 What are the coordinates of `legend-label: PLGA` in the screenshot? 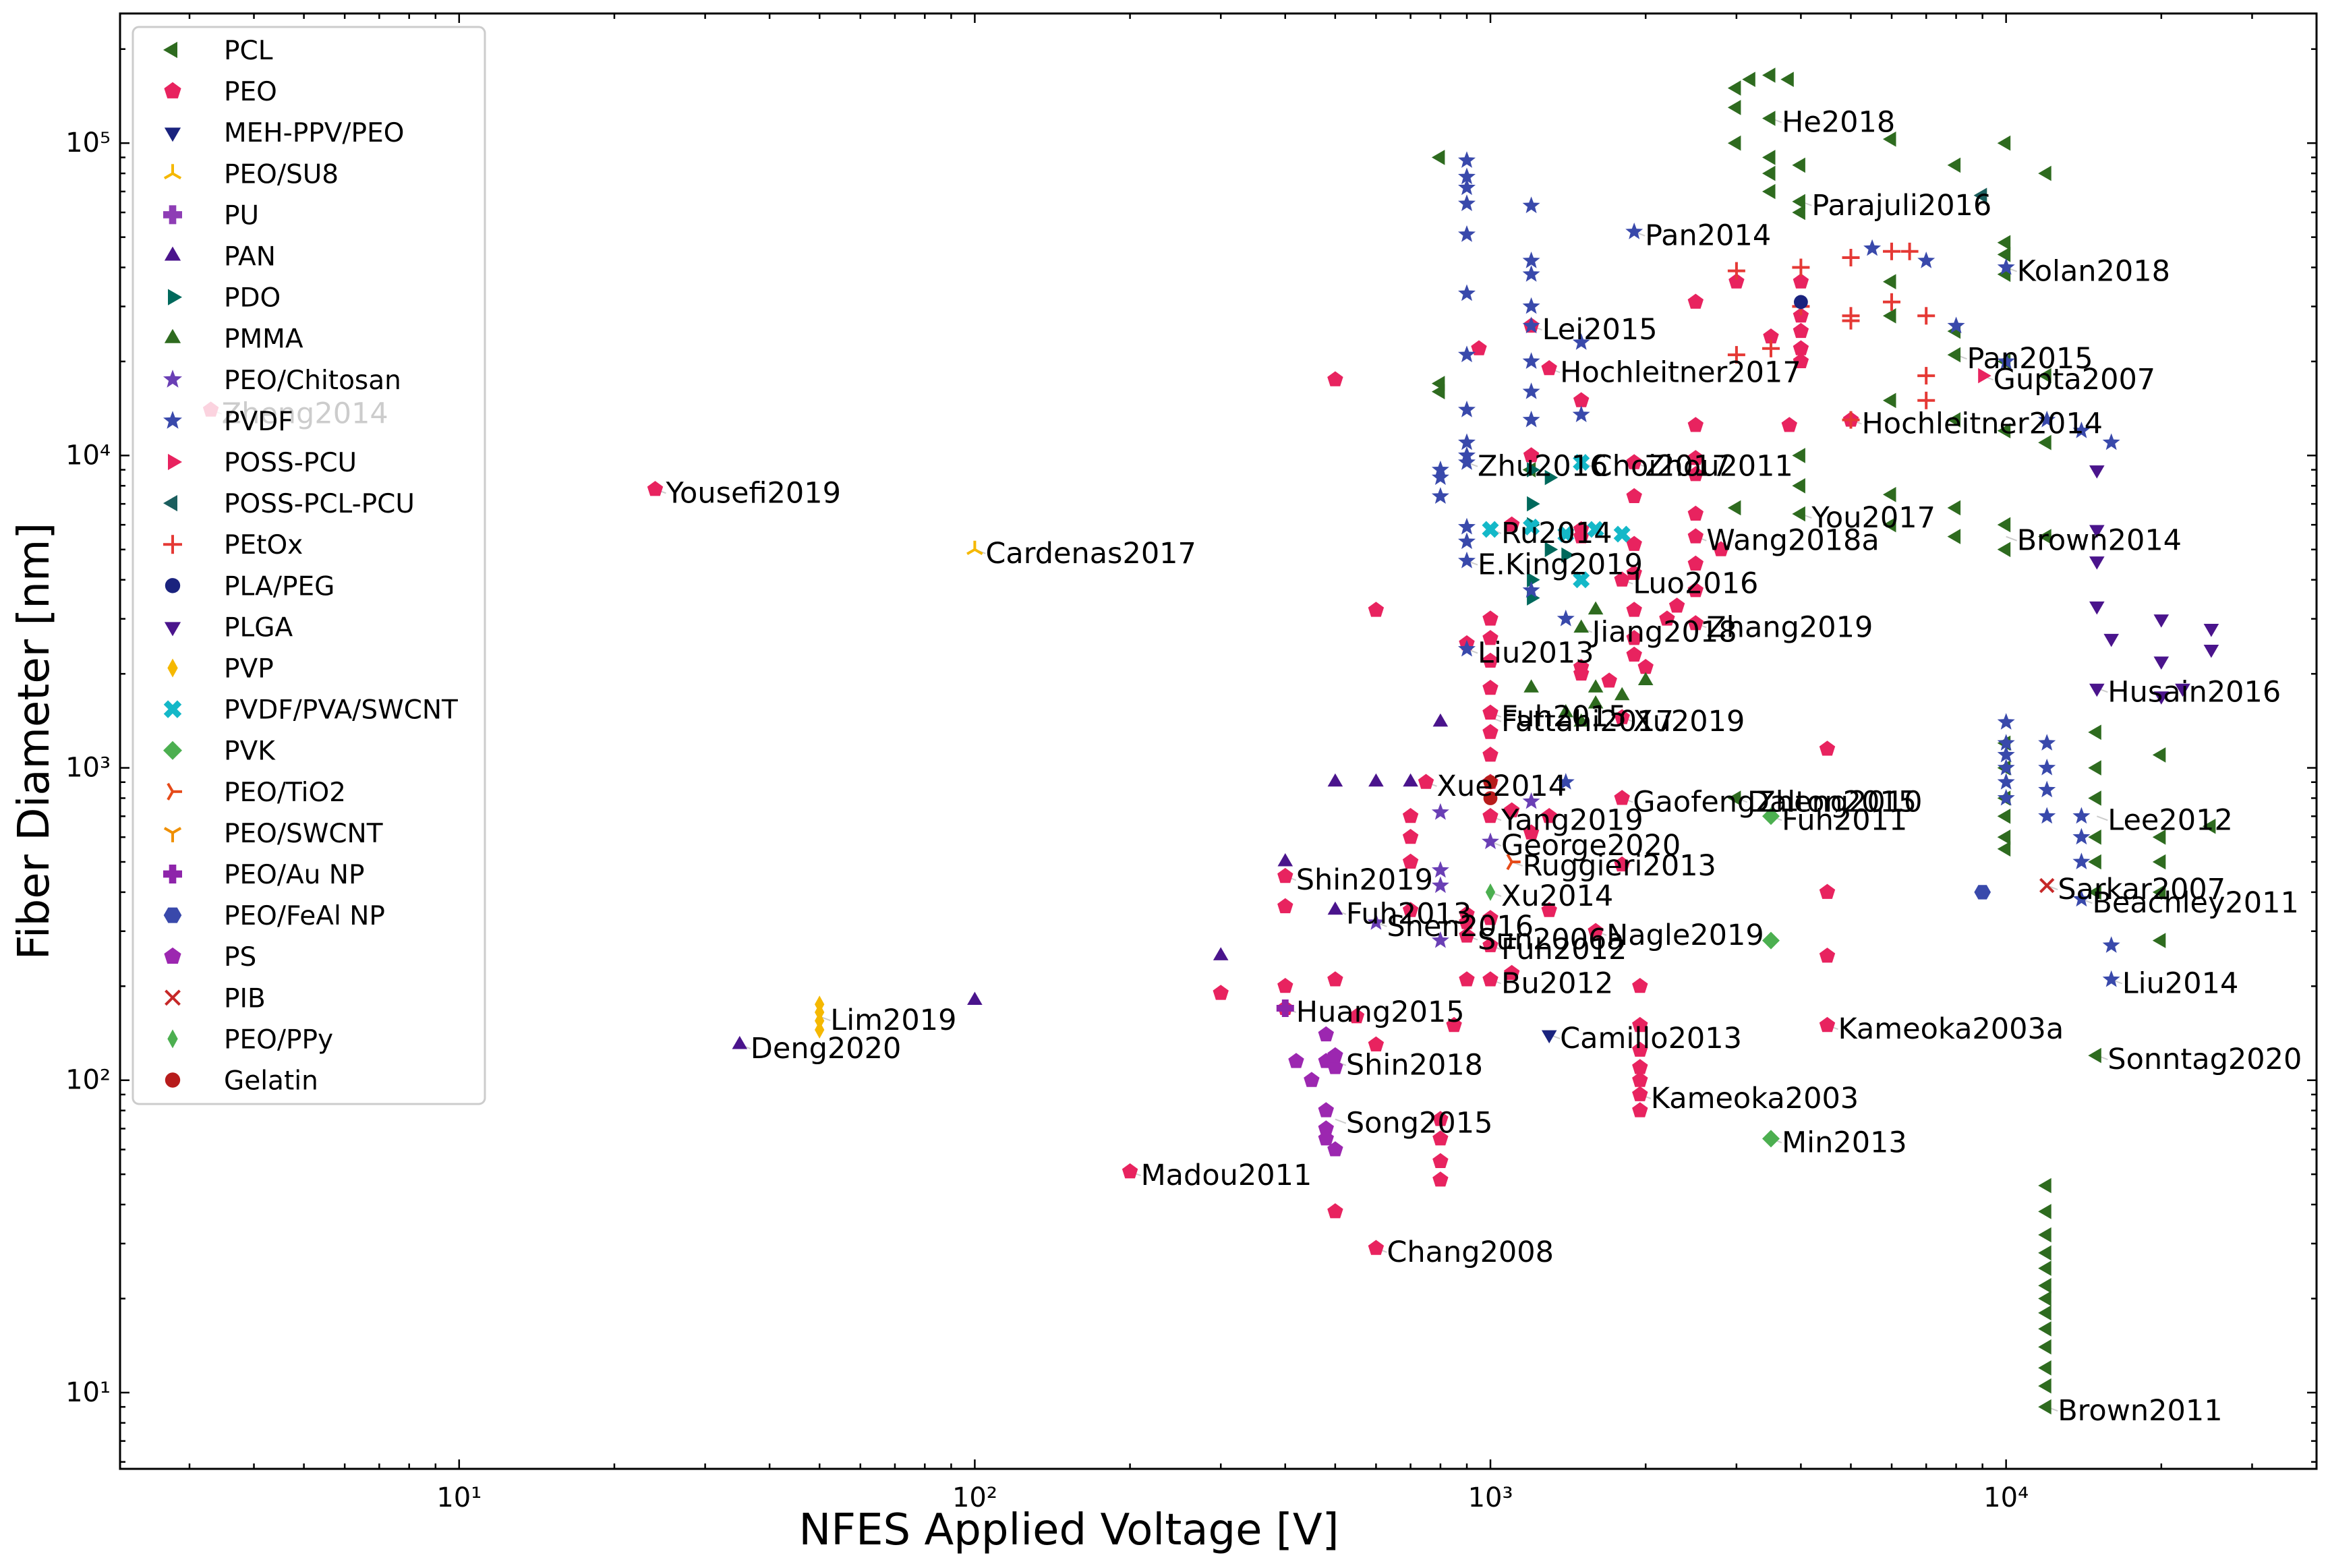 It's located at (258, 627).